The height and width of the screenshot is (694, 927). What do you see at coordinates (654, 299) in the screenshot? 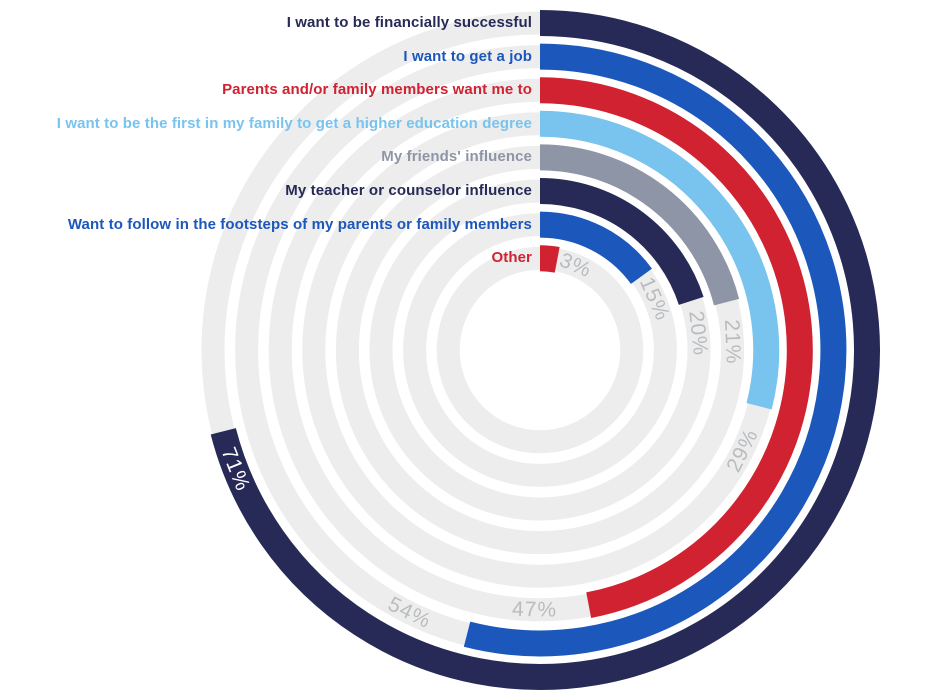
I see `value-label-6: 15%` at bounding box center [654, 299].